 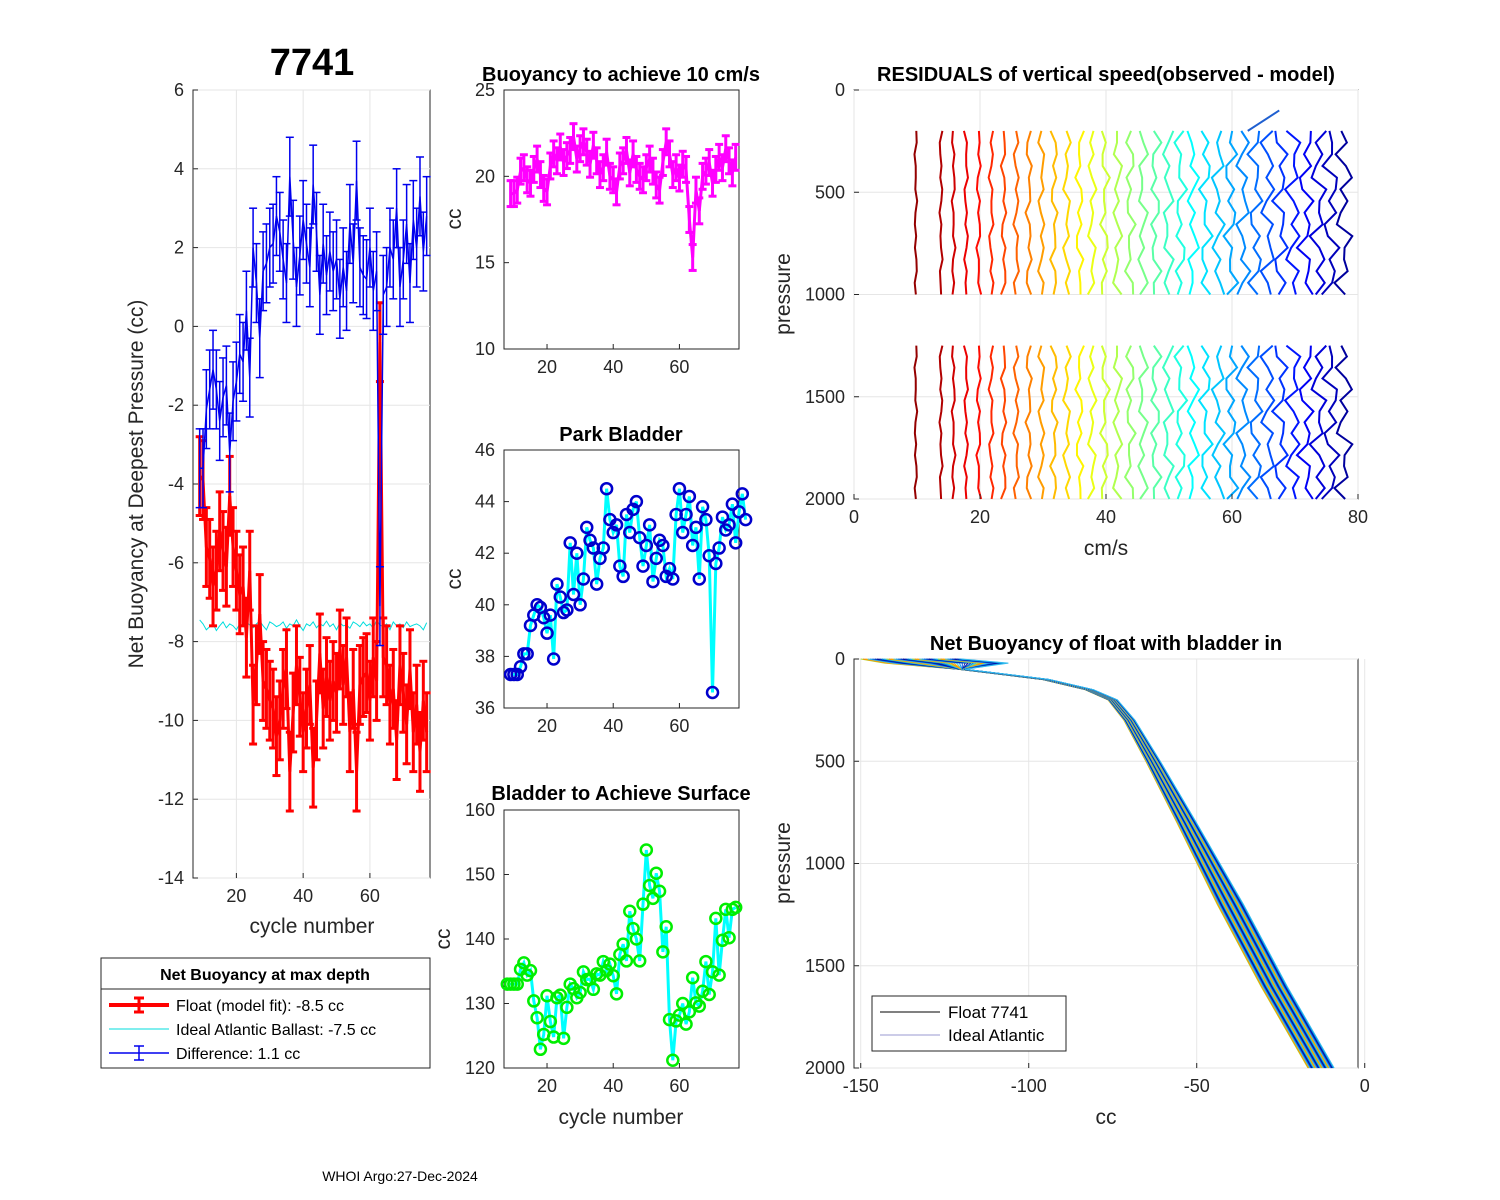 I want to click on y-tick-label: 44, so click(x=485, y=502).